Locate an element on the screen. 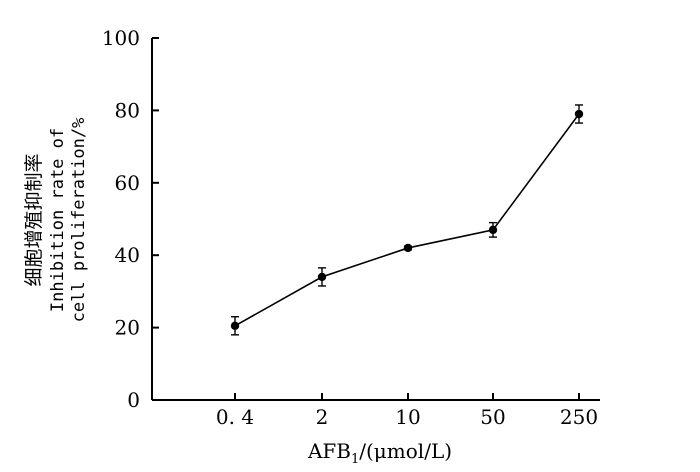 This screenshot has height=472, width=700. y-axis-label-line-2: Inhibition rate of is located at coordinates (58, 220).